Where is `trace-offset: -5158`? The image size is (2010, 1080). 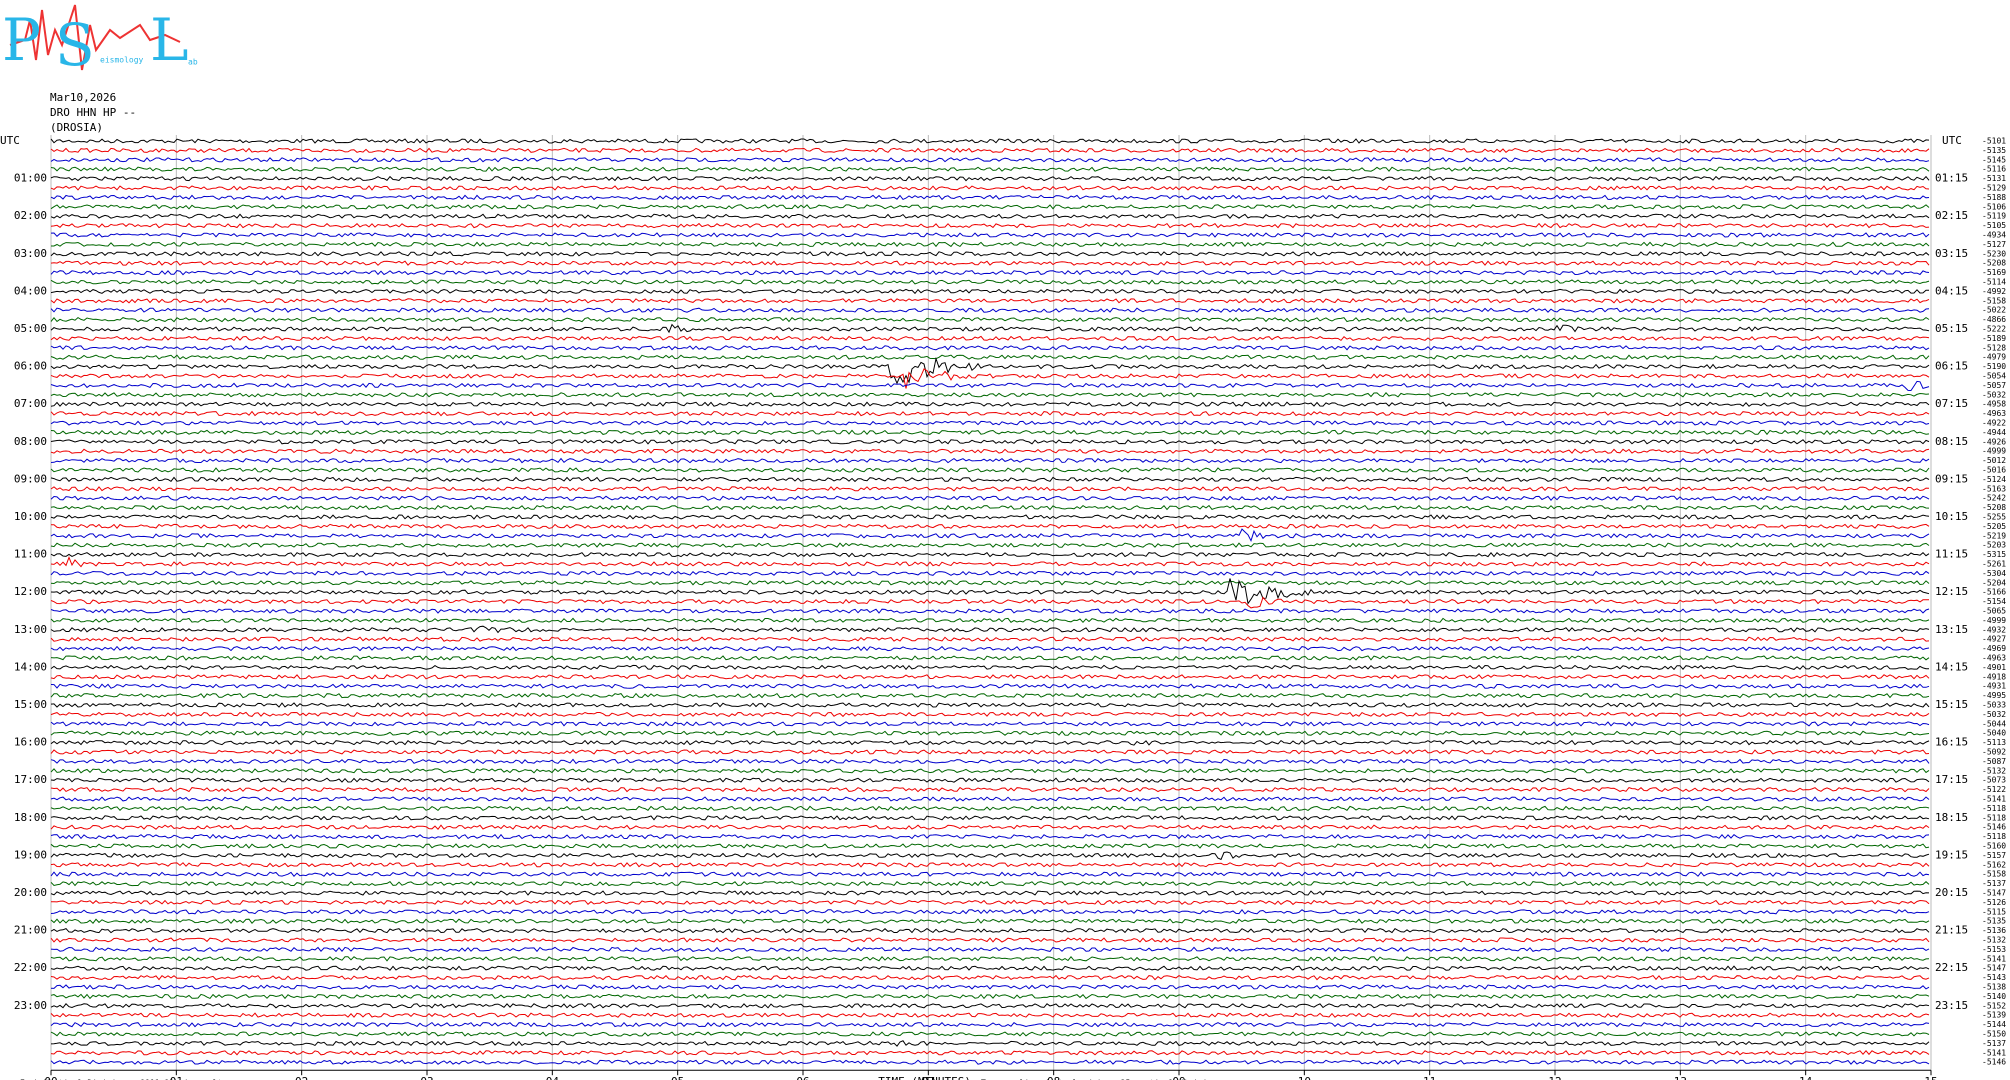 trace-offset: -5158 is located at coordinates (1994, 874).